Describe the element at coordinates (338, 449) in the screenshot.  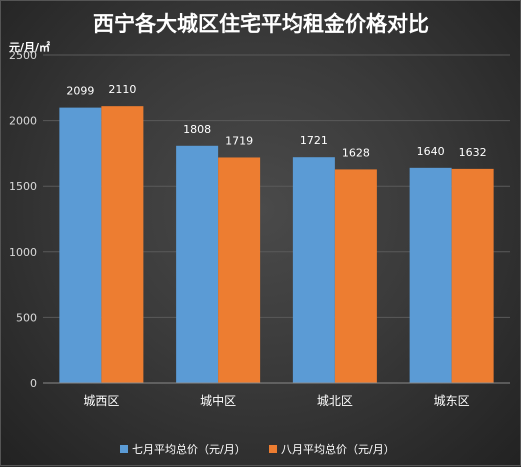
I see `legend-label: 八月平均总价（元/月）` at that location.